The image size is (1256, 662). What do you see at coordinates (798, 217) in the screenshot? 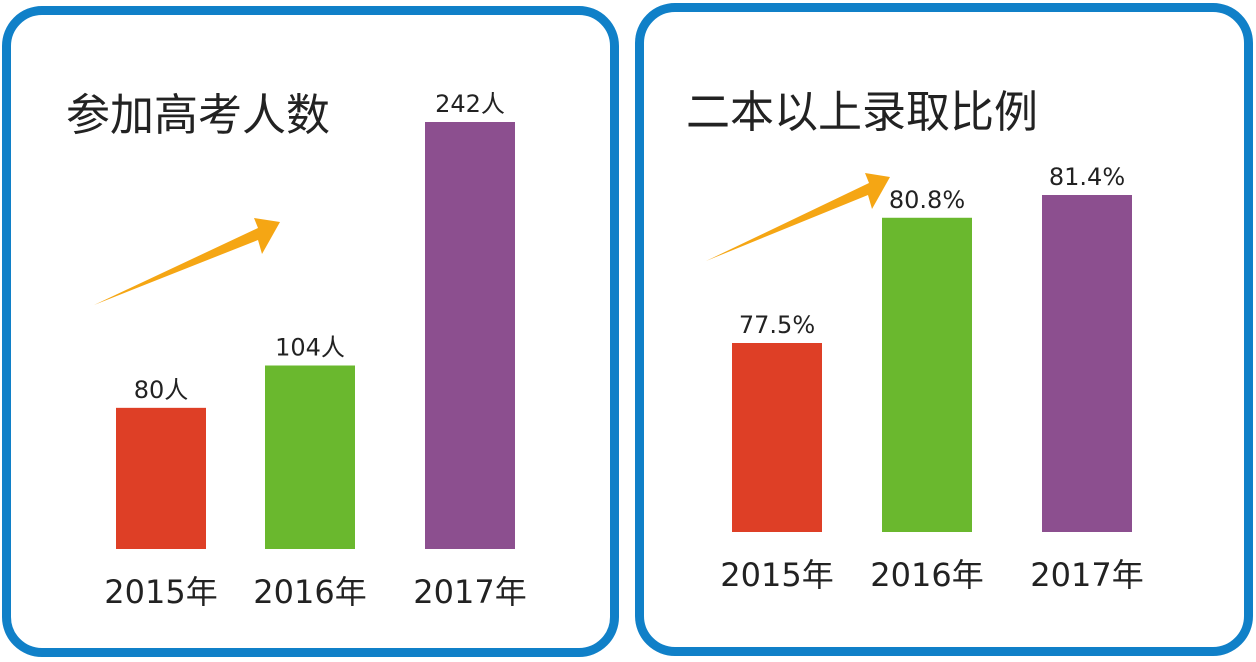
I see `trend-arrow-admission-ratio` at bounding box center [798, 217].